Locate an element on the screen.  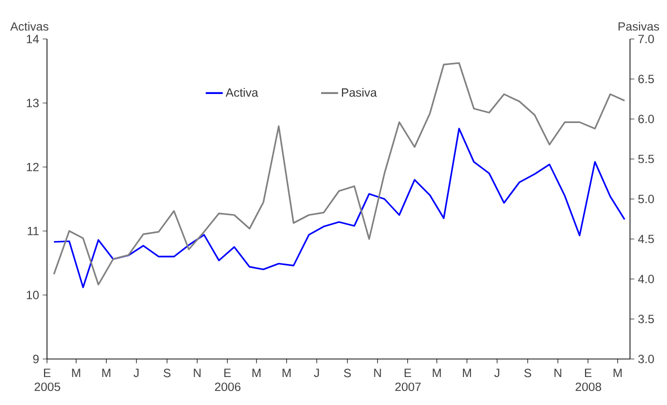
y-tick-label: 12 is located at coordinates (32, 167).